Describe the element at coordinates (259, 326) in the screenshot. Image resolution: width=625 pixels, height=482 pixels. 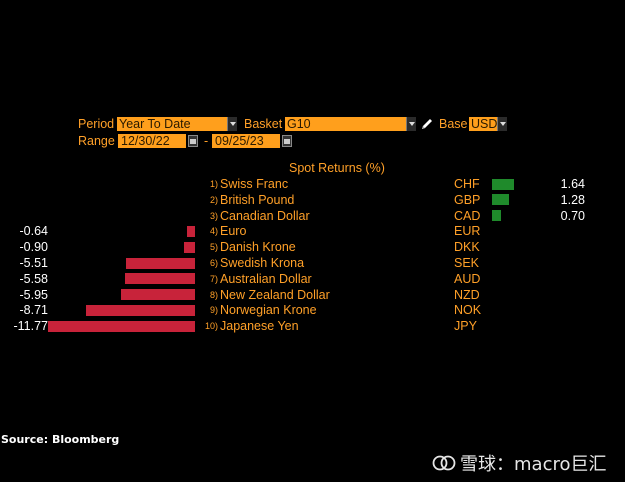
I see `currency-name: Japanese Yen` at that location.